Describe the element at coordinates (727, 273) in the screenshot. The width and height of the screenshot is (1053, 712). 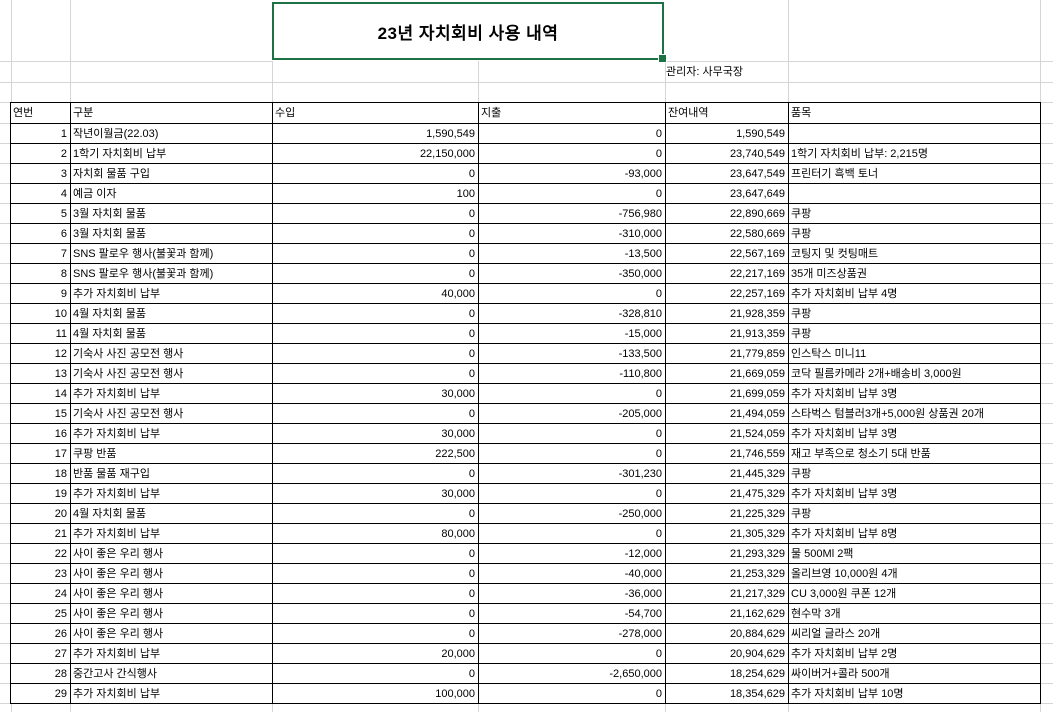
I see `cell-balance: 22,217,169` at that location.